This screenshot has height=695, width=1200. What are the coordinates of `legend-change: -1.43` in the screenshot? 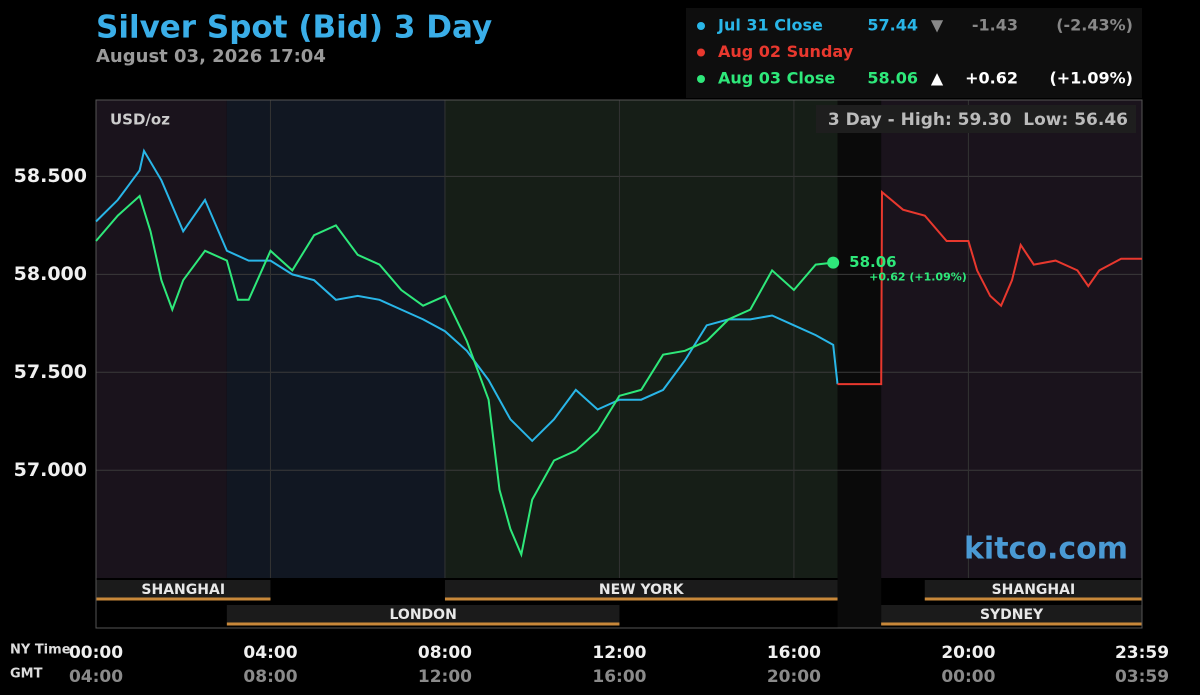 It's located at (995, 25).